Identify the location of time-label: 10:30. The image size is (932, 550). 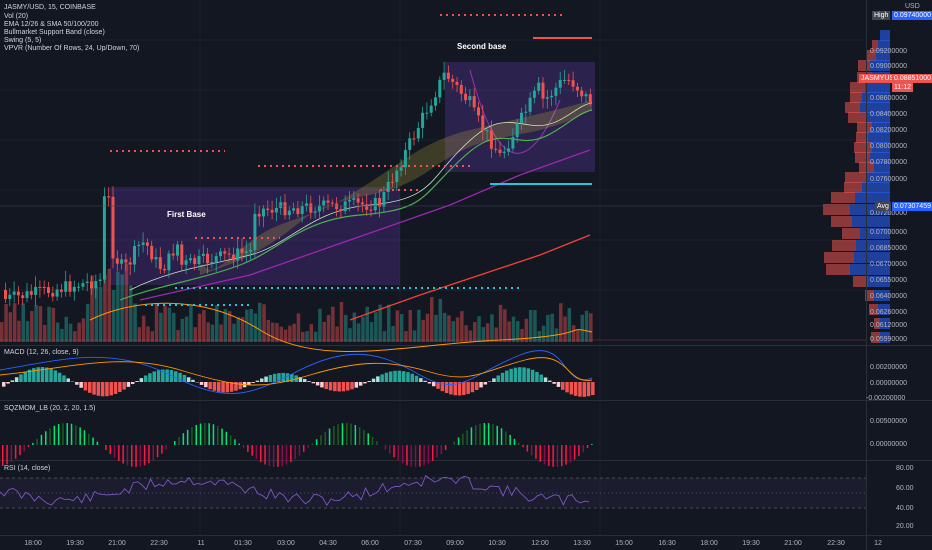
(497, 543).